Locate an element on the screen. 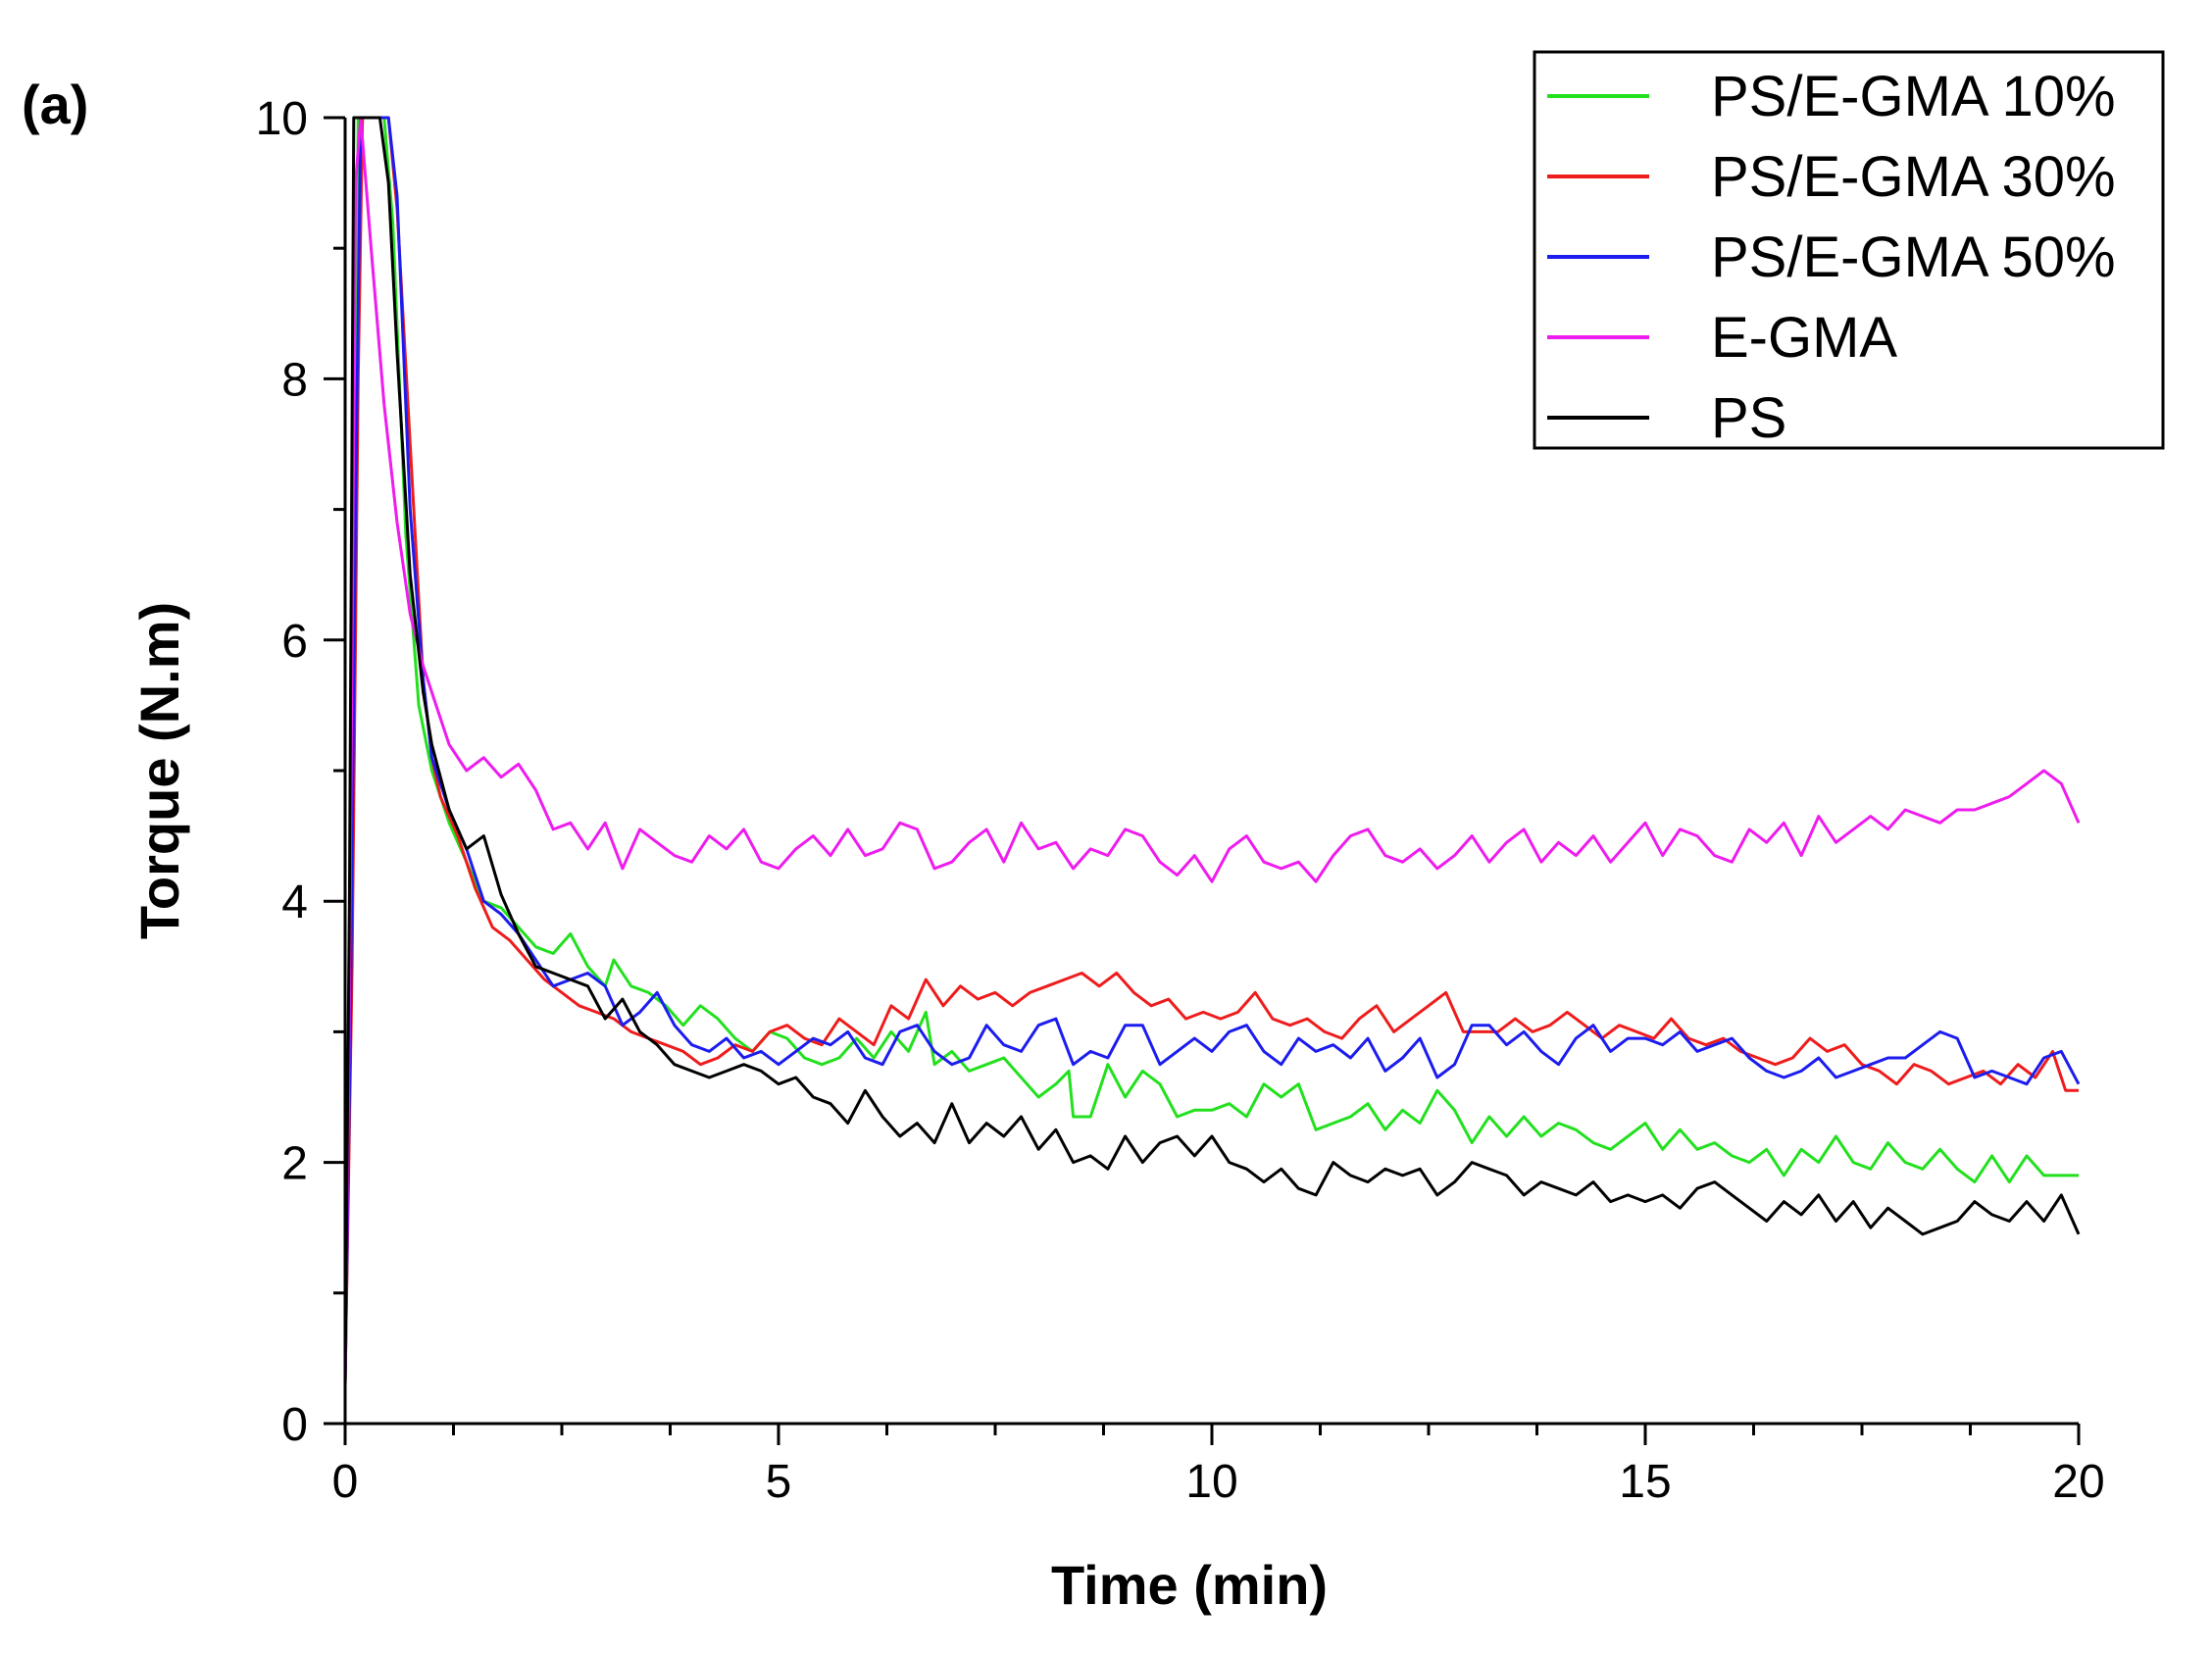 Image resolution: width=2212 pixels, height=1653 pixels. legend-label: E-GMA is located at coordinates (1804, 338).